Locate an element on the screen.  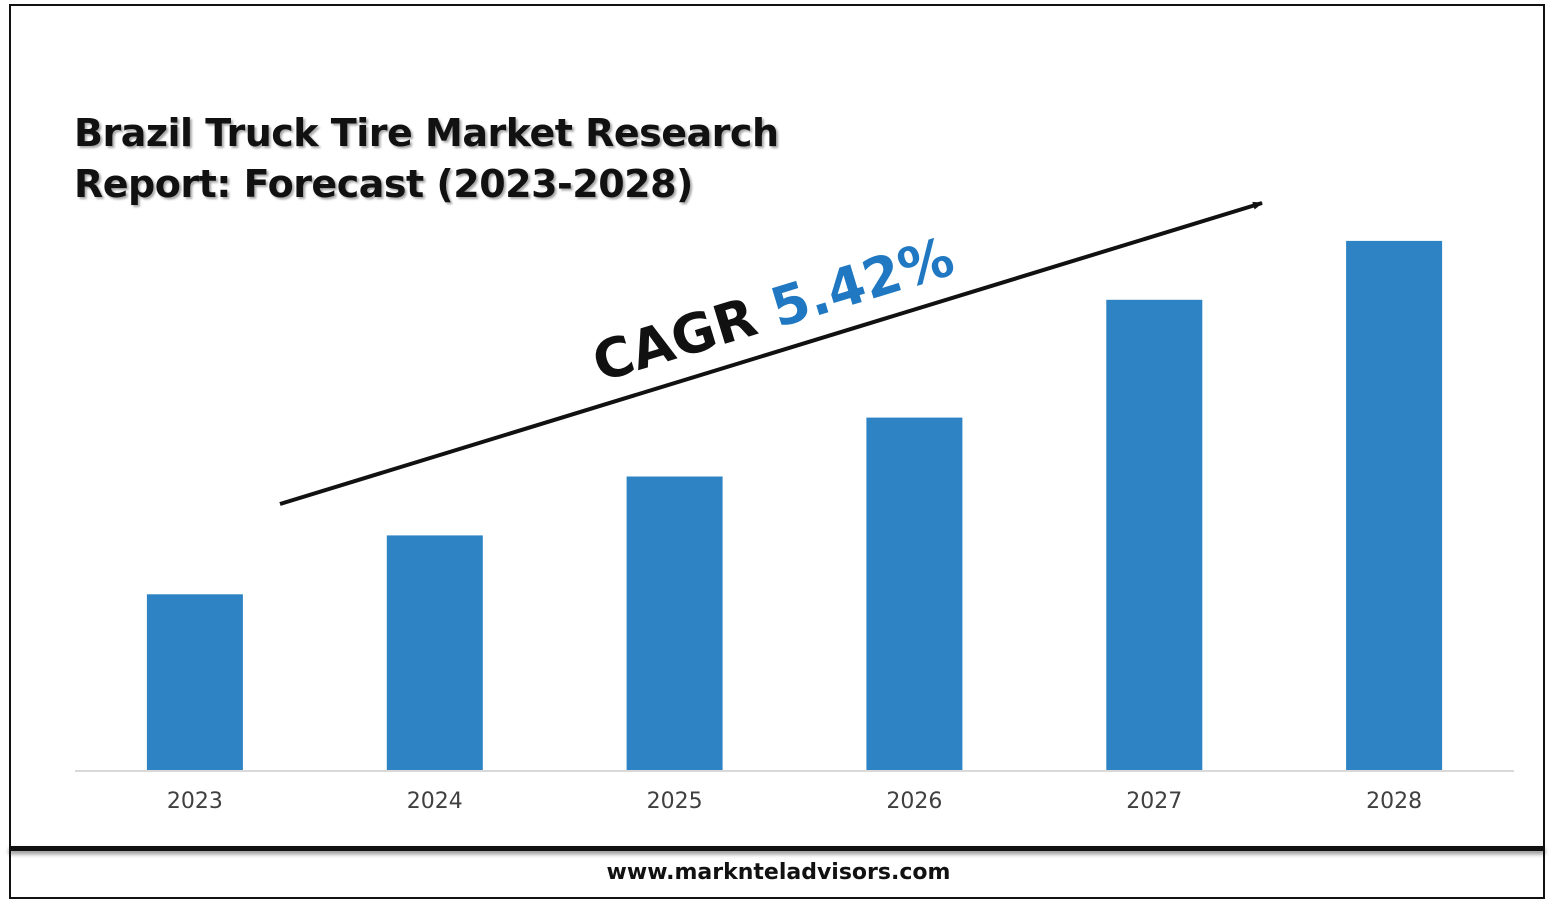
cagr-annotation: CAGR 5.42% is located at coordinates (773, 309).